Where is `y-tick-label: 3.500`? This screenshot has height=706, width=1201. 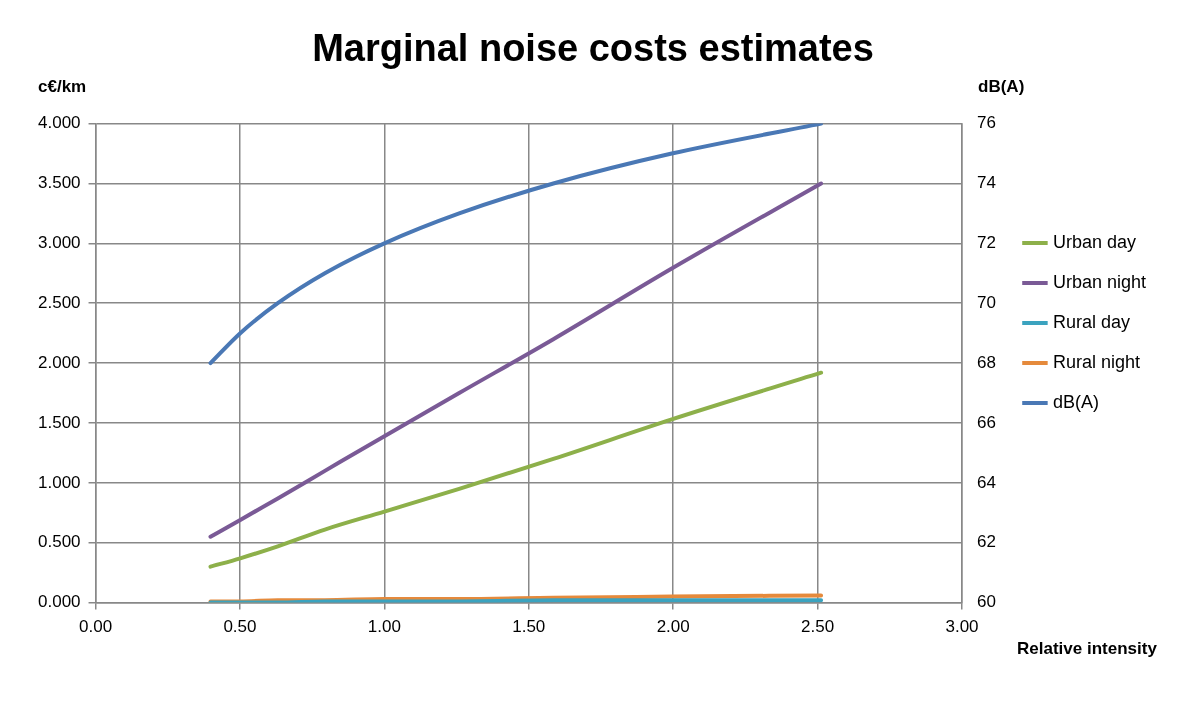 y-tick-label: 3.500 is located at coordinates (59, 183).